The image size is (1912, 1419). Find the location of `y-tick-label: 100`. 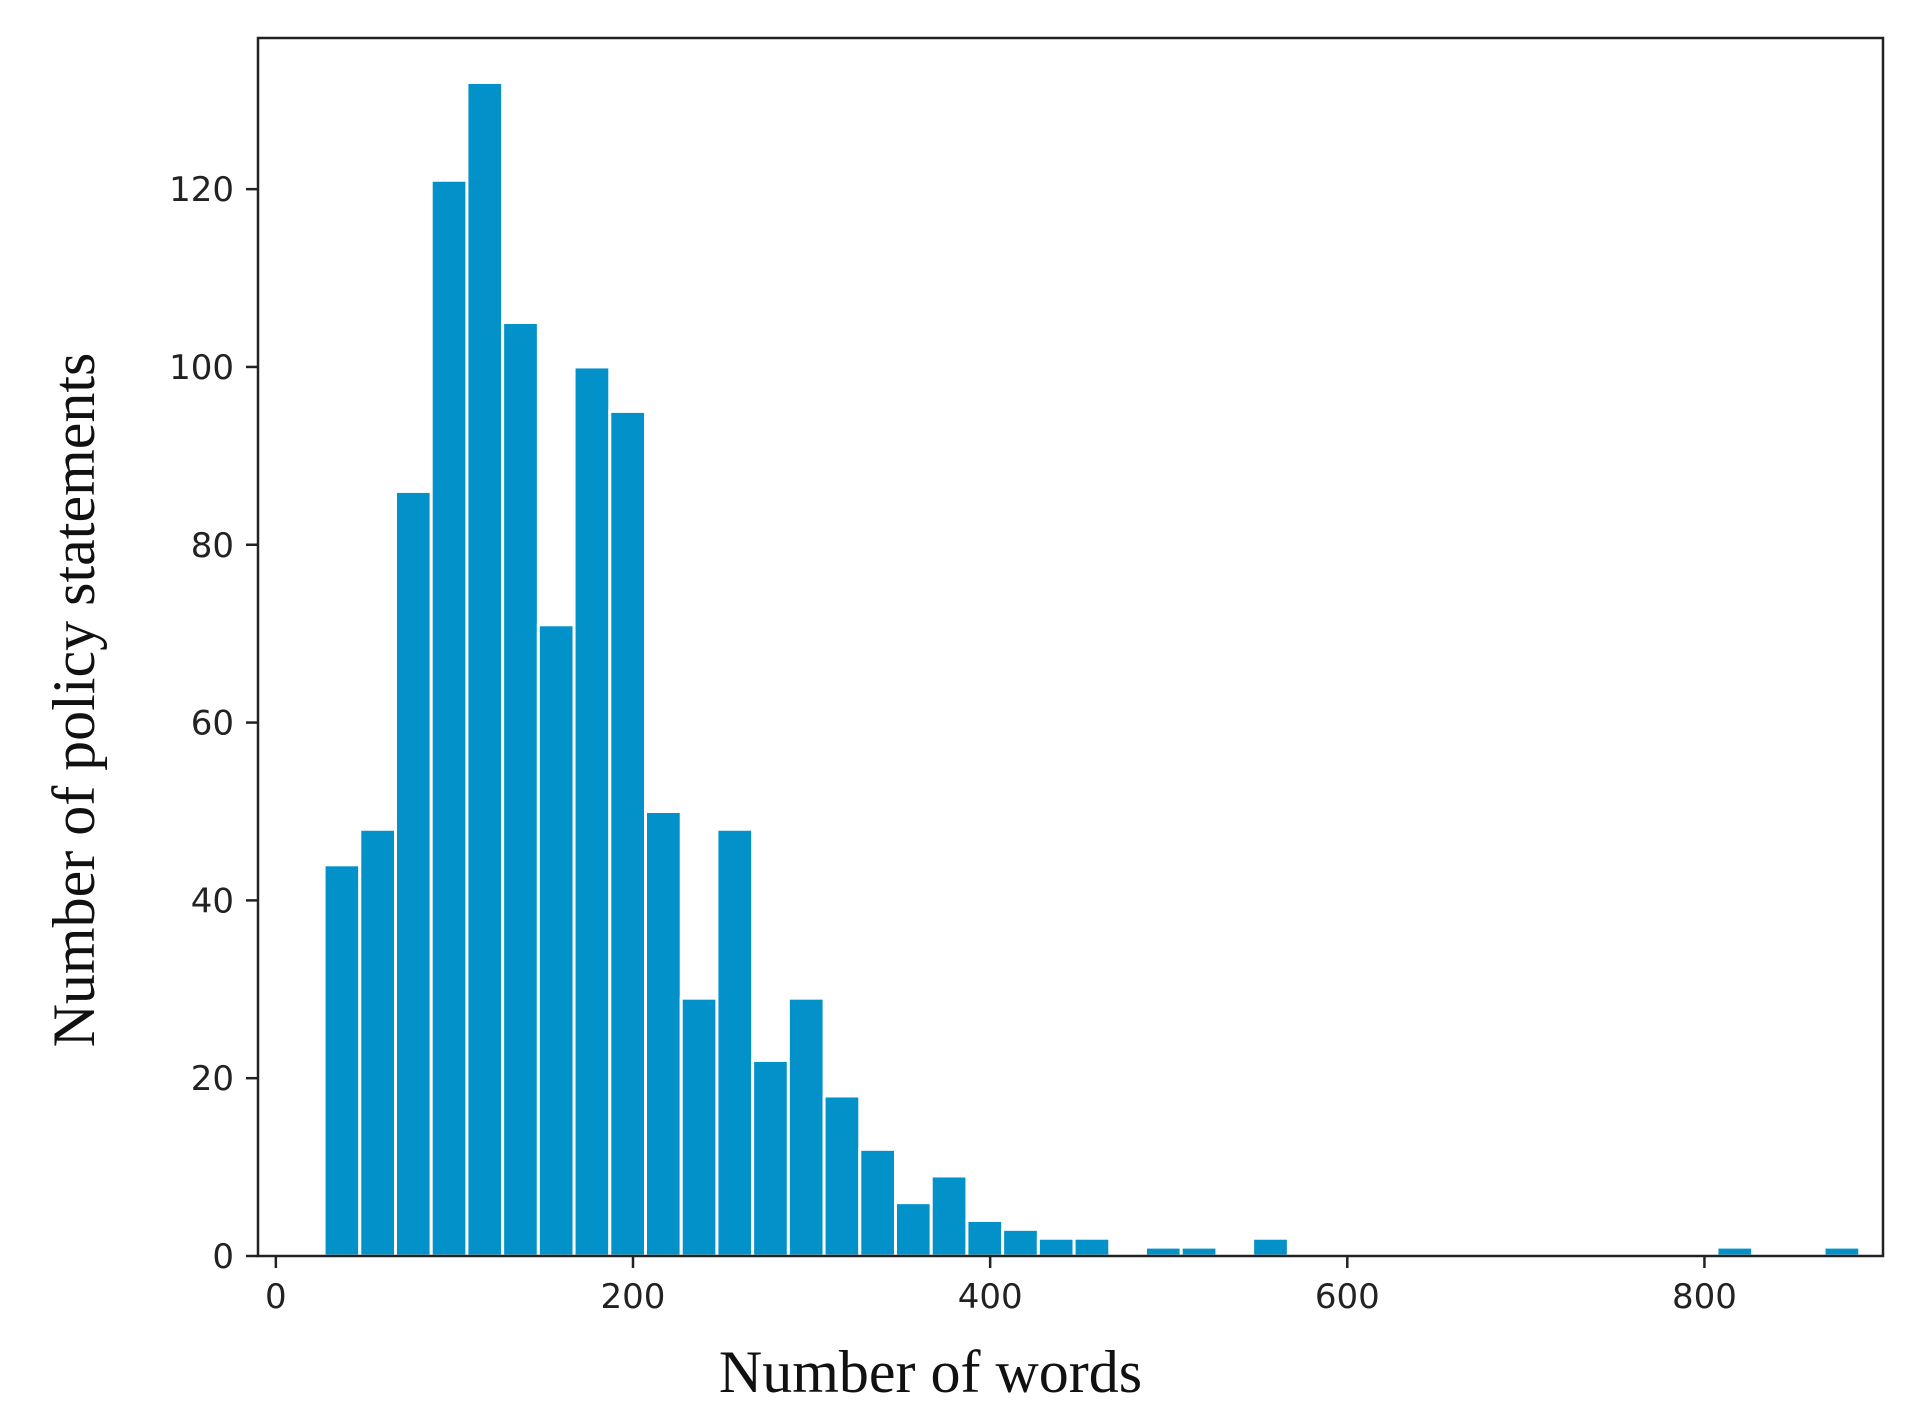

y-tick-label: 100 is located at coordinates (201, 368).